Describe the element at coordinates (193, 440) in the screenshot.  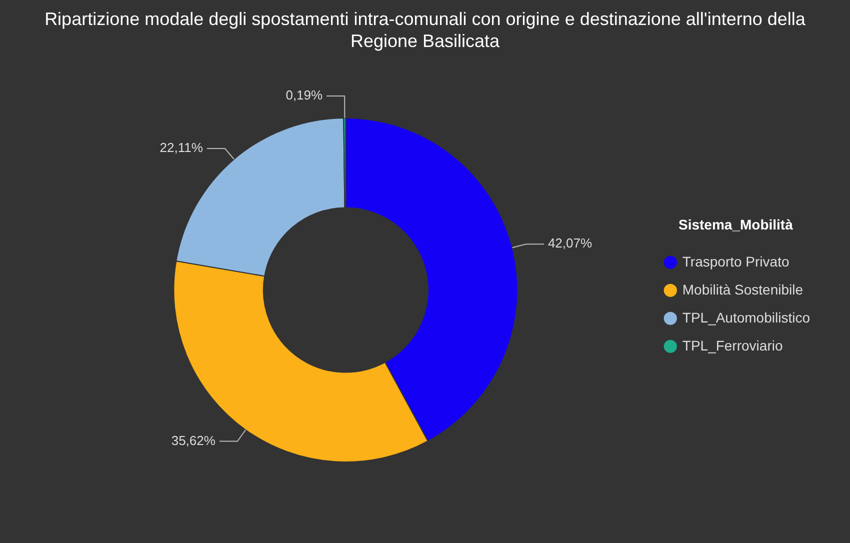
I see `data-label: 35,62%` at that location.